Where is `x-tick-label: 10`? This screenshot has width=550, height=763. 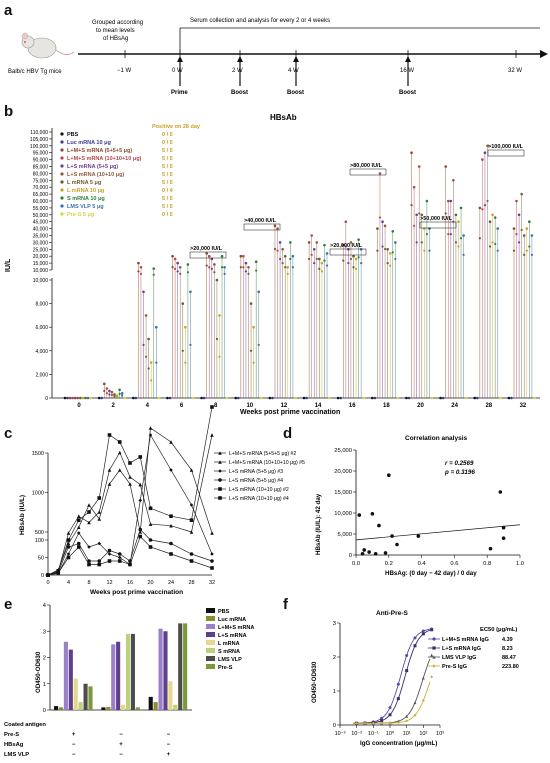 x-tick-label: 10 is located at coordinates (249, 406).